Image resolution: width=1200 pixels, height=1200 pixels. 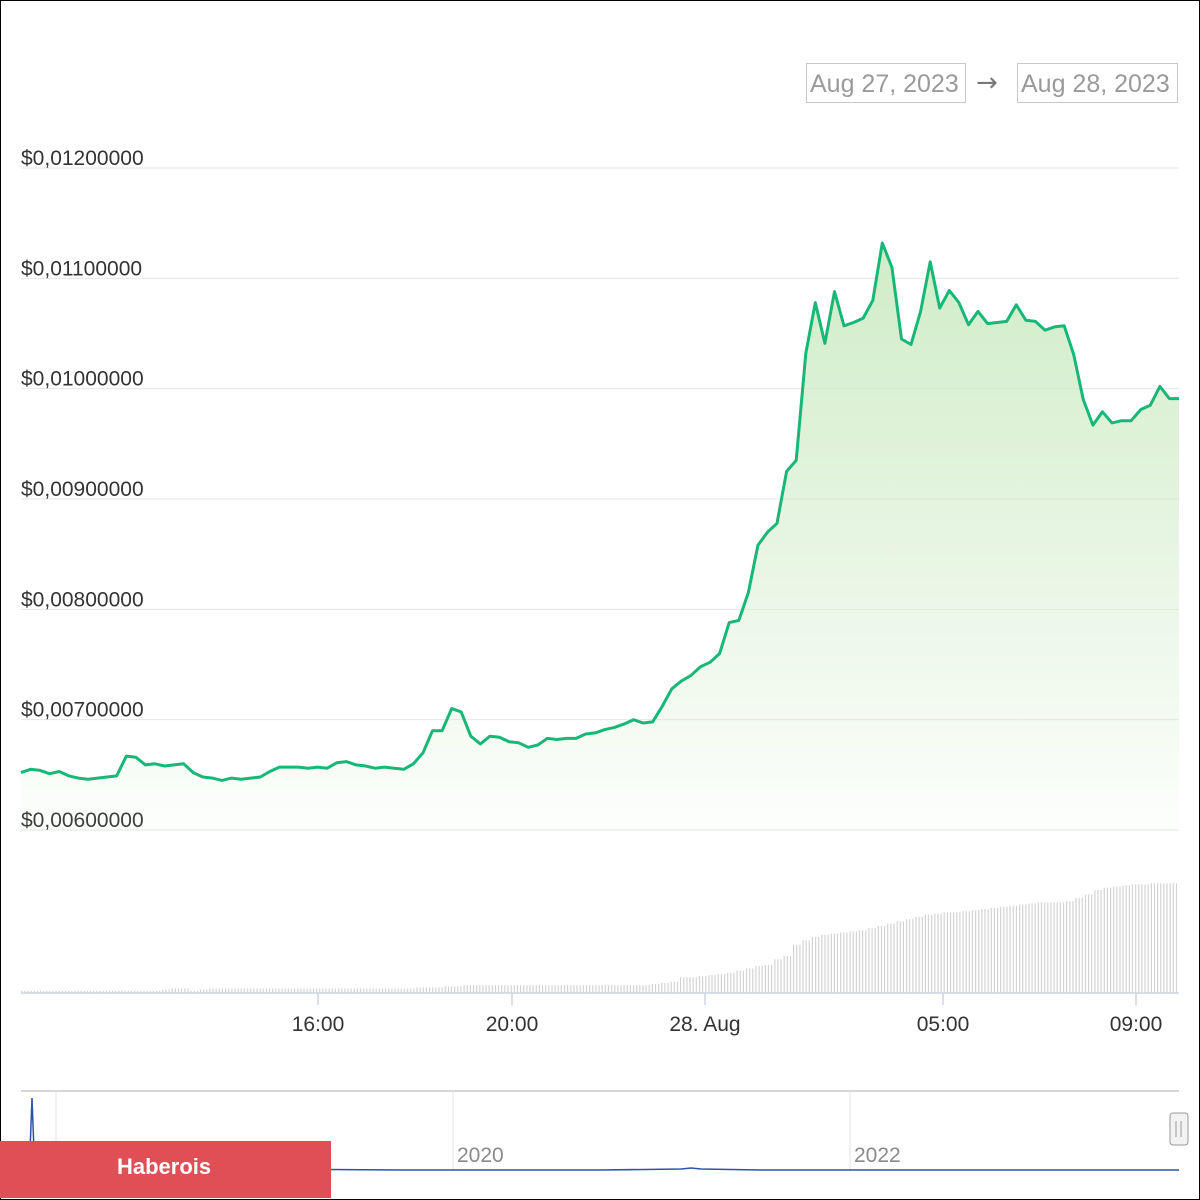 What do you see at coordinates (1097, 83) in the screenshot?
I see `date-to-input: Aug 28, 2023` at bounding box center [1097, 83].